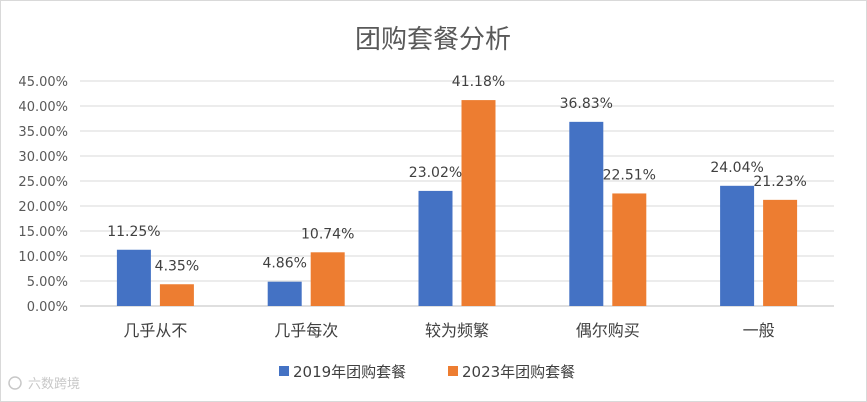 The height and width of the screenshot is (402, 867). What do you see at coordinates (177, 266) in the screenshot?
I see `data-label: 4.35%` at bounding box center [177, 266].